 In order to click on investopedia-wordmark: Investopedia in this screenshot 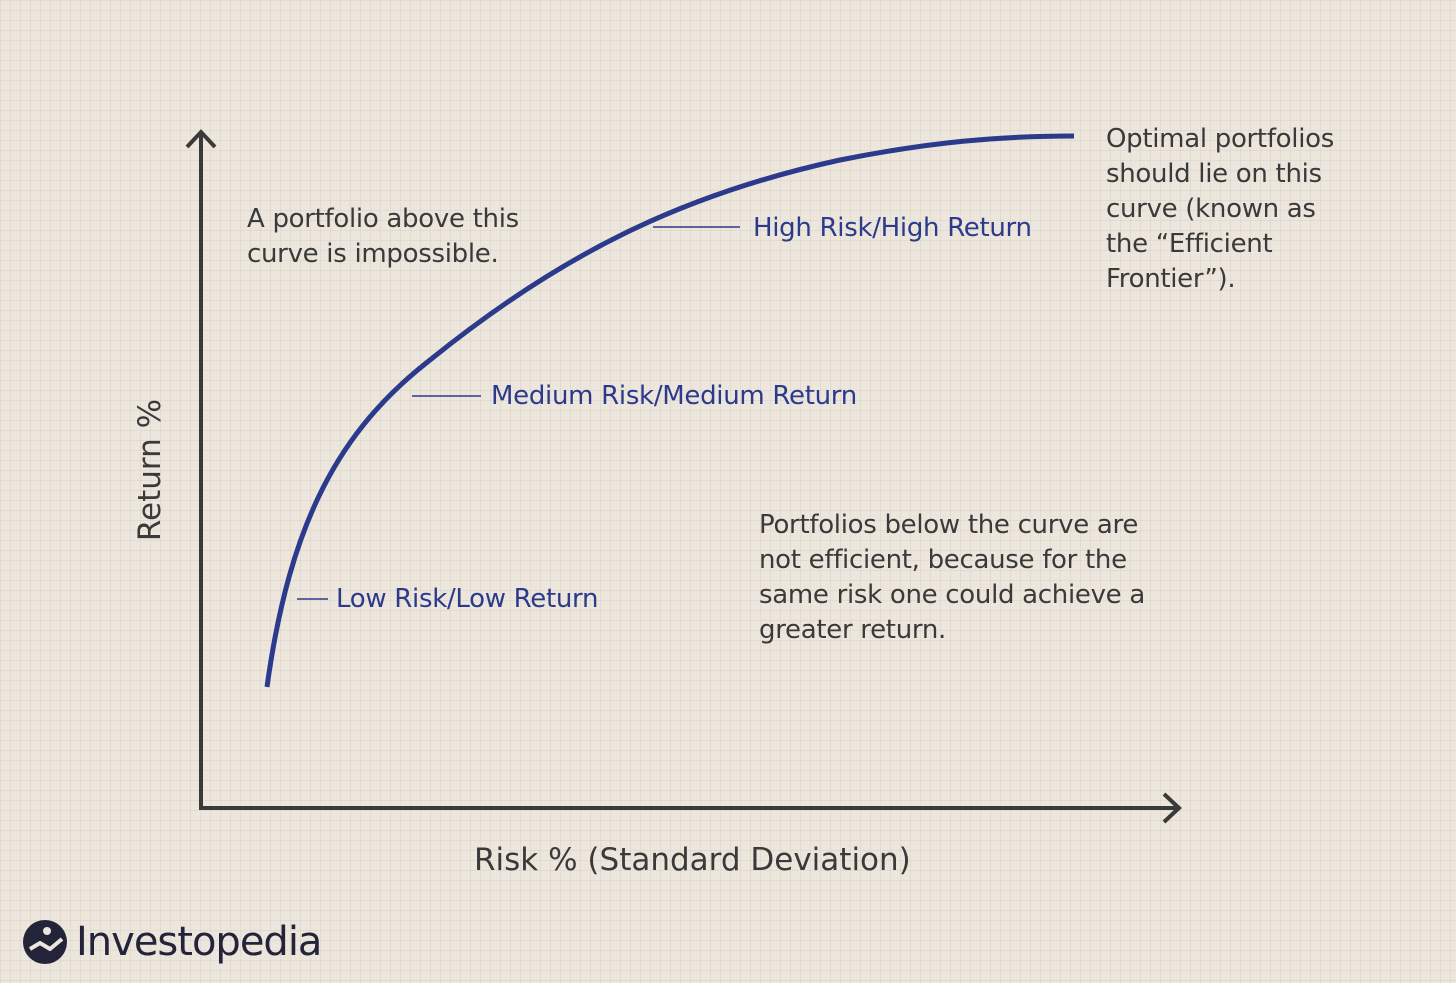, I will do `click(199, 942)`.